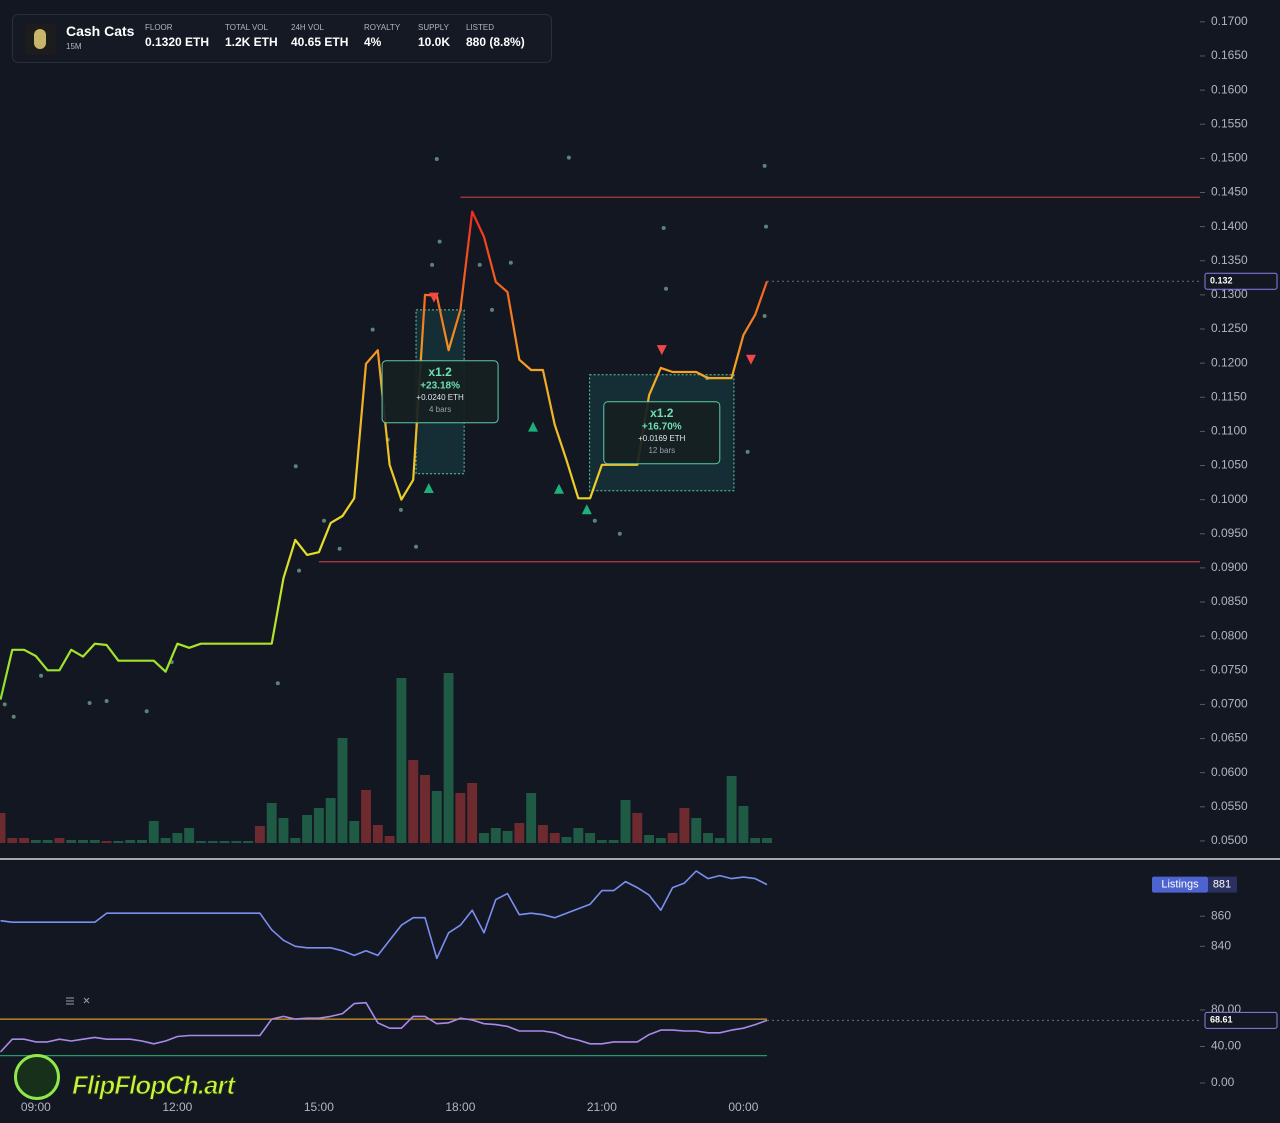 The image size is (1280, 1123). What do you see at coordinates (37, 1077) in the screenshot?
I see `logo` at bounding box center [37, 1077].